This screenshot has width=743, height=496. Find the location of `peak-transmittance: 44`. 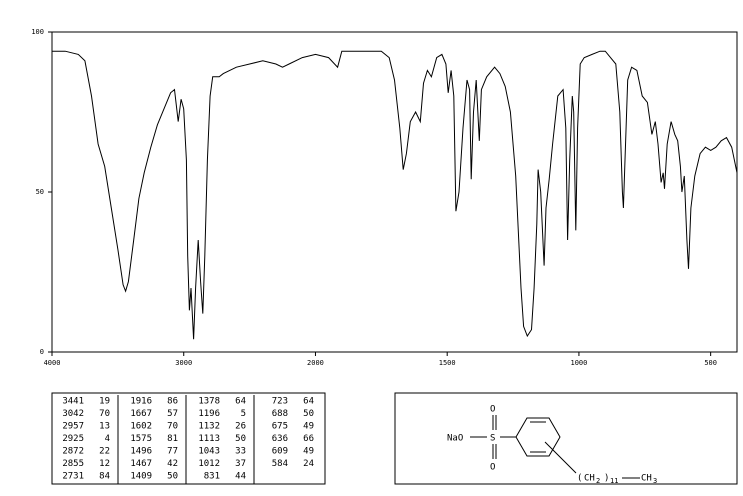

peak-transmittance: 44 is located at coordinates (240, 477).